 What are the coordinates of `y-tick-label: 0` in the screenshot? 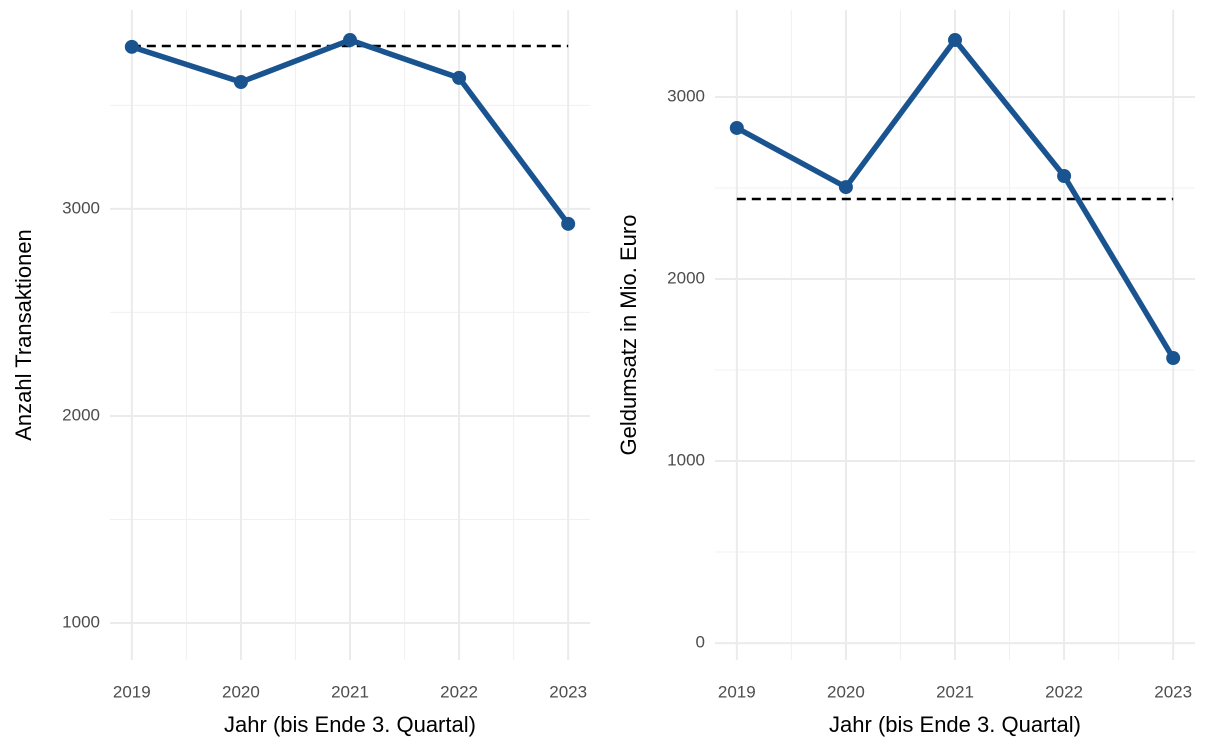 It's located at (700, 642).